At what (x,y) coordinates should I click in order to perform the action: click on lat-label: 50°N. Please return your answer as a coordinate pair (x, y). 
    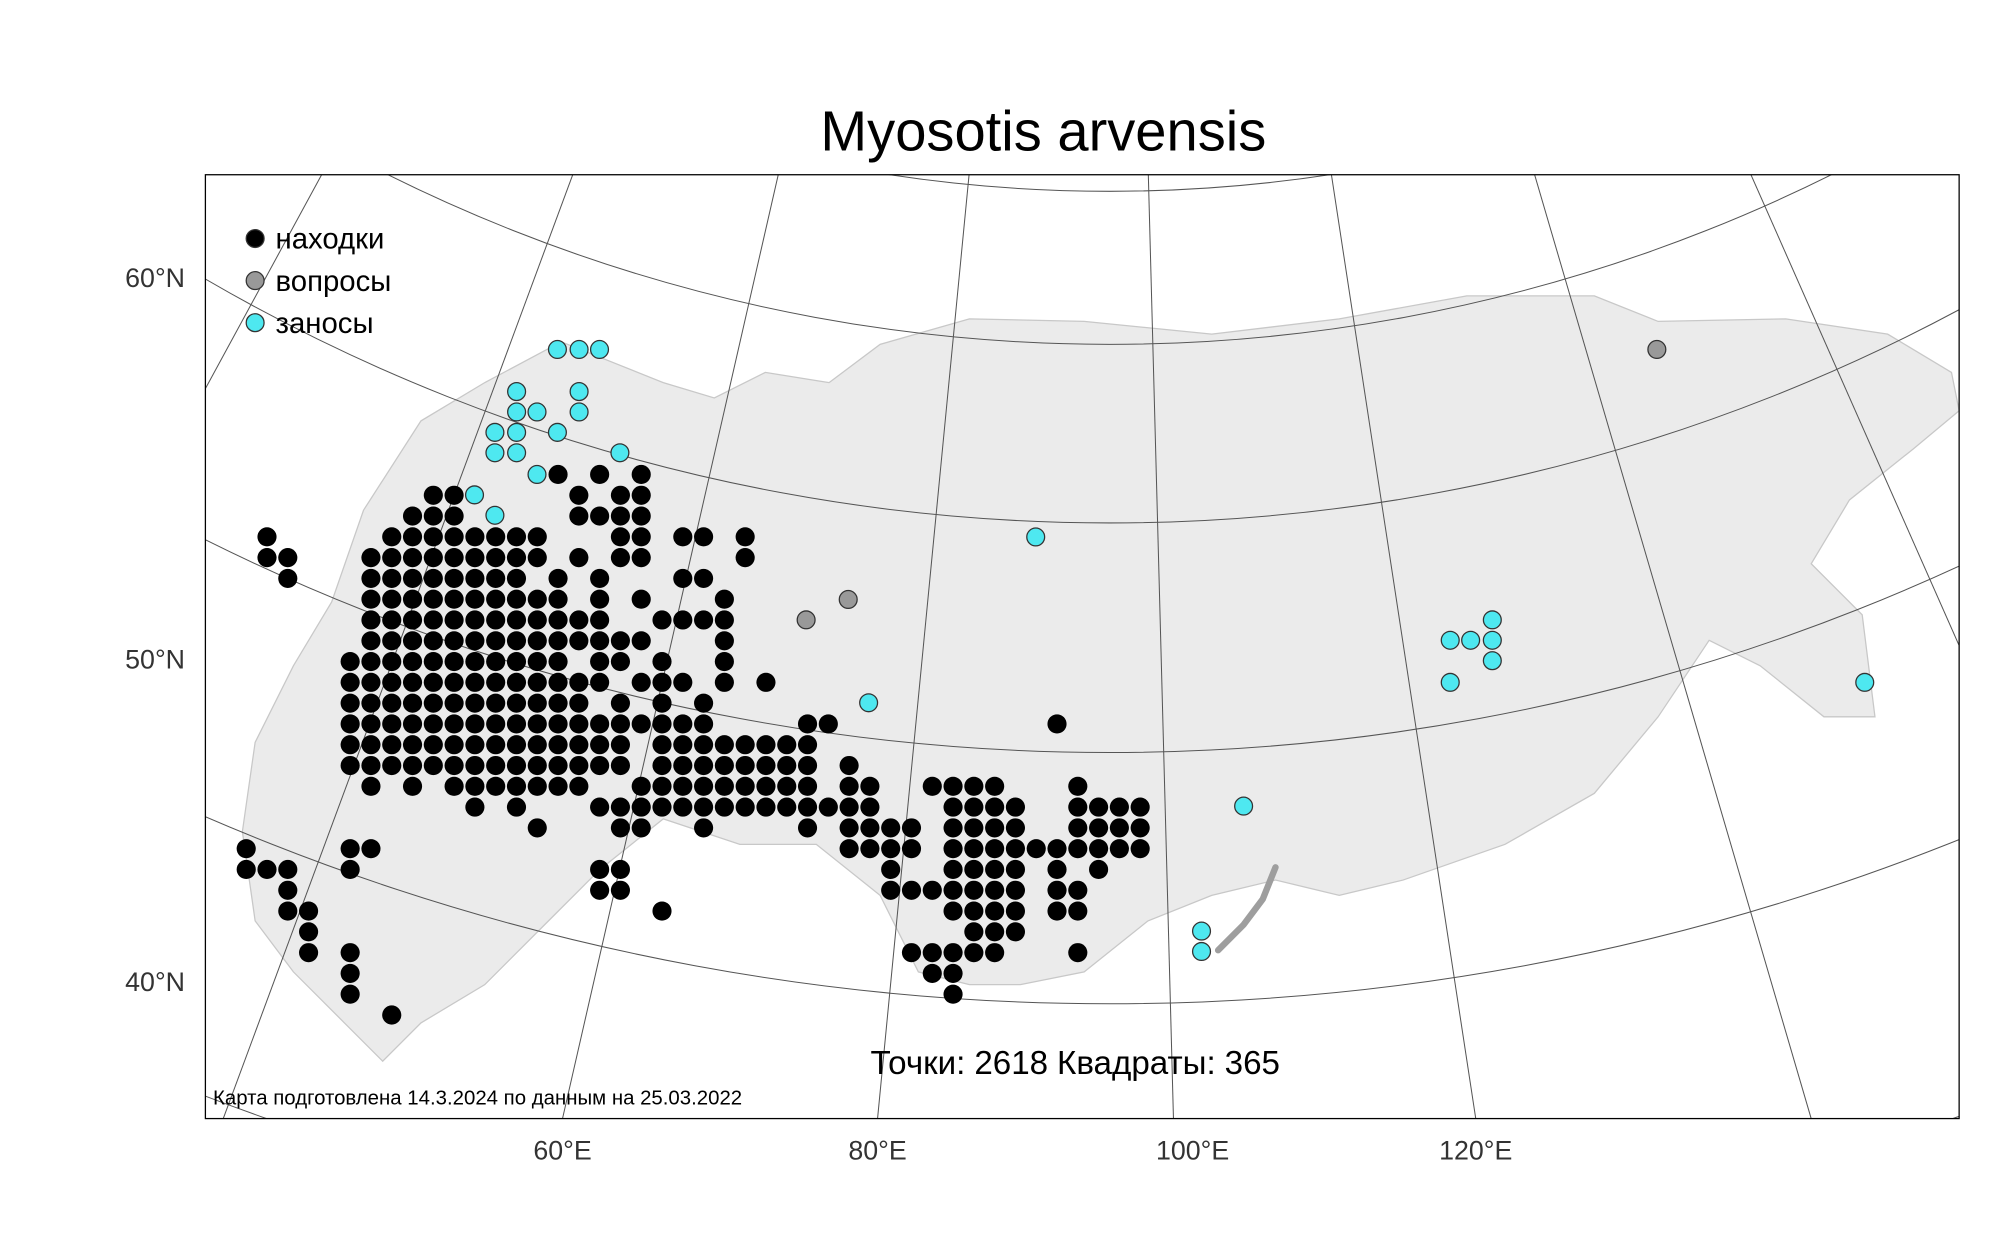
    Looking at the image, I should click on (155, 659).